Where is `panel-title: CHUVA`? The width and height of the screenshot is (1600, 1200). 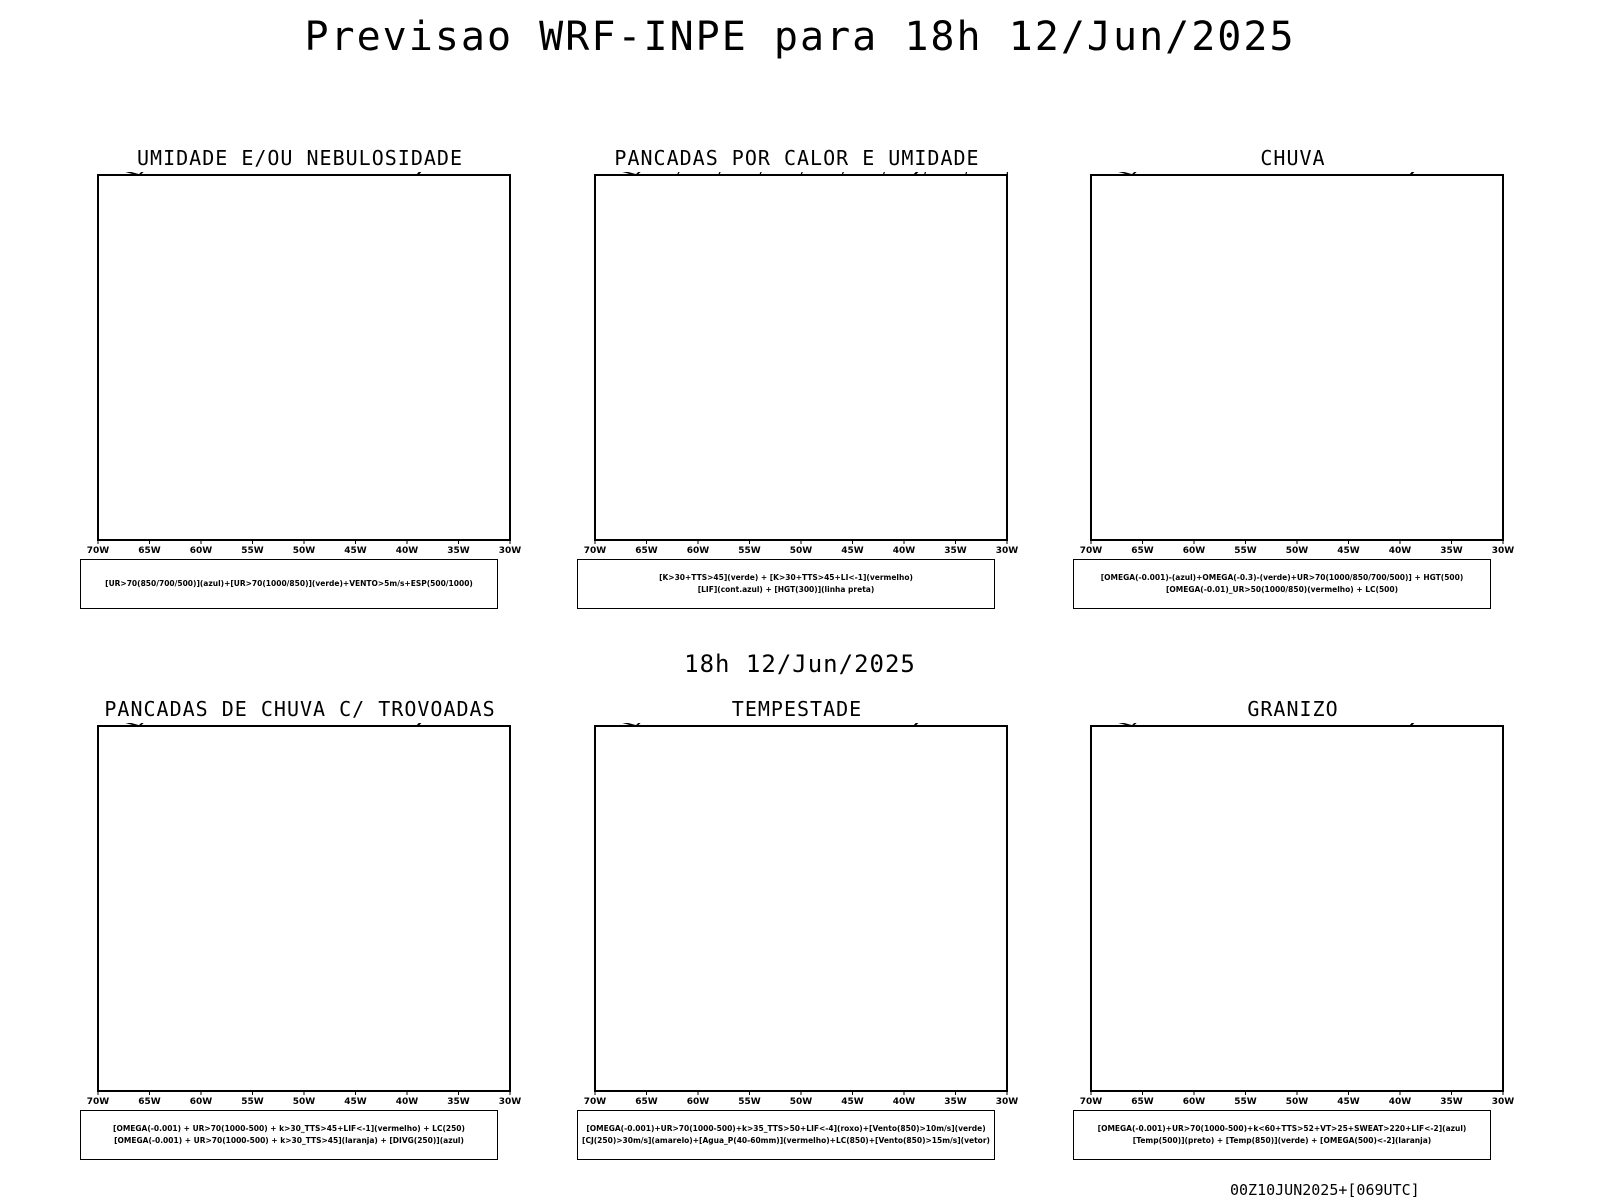 panel-title: CHUVA is located at coordinates (1293, 158).